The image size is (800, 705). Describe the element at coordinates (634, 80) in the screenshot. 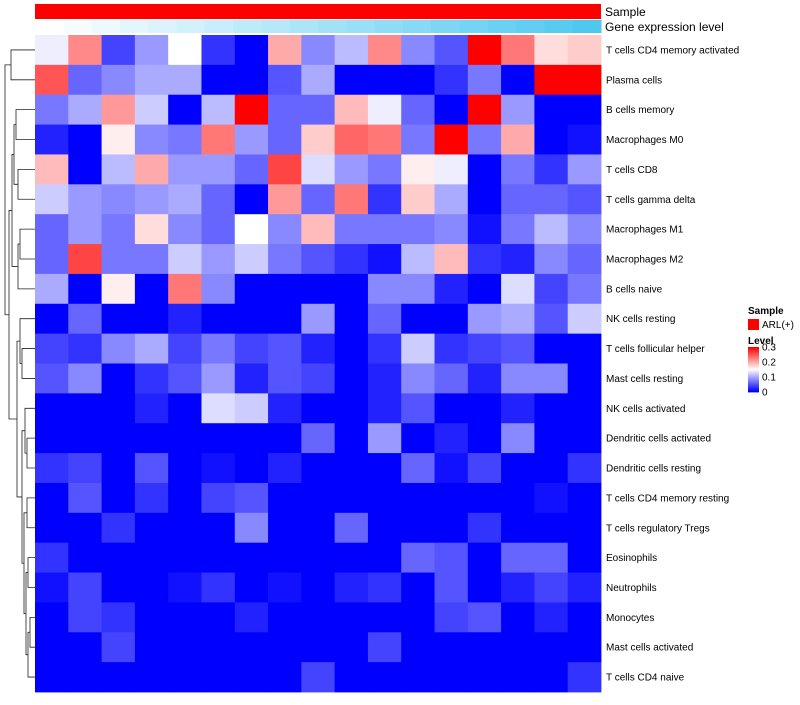

I see `row-label: Plasma cells` at that location.